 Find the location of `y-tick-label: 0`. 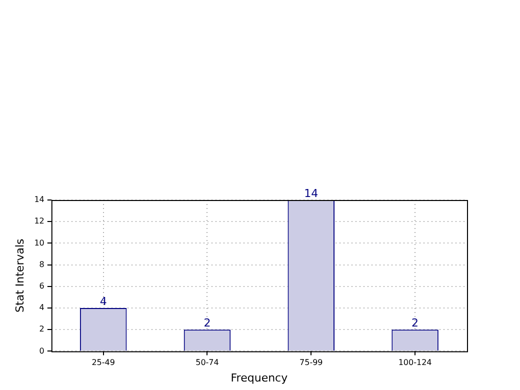

y-tick-label: 0 is located at coordinates (41, 351).